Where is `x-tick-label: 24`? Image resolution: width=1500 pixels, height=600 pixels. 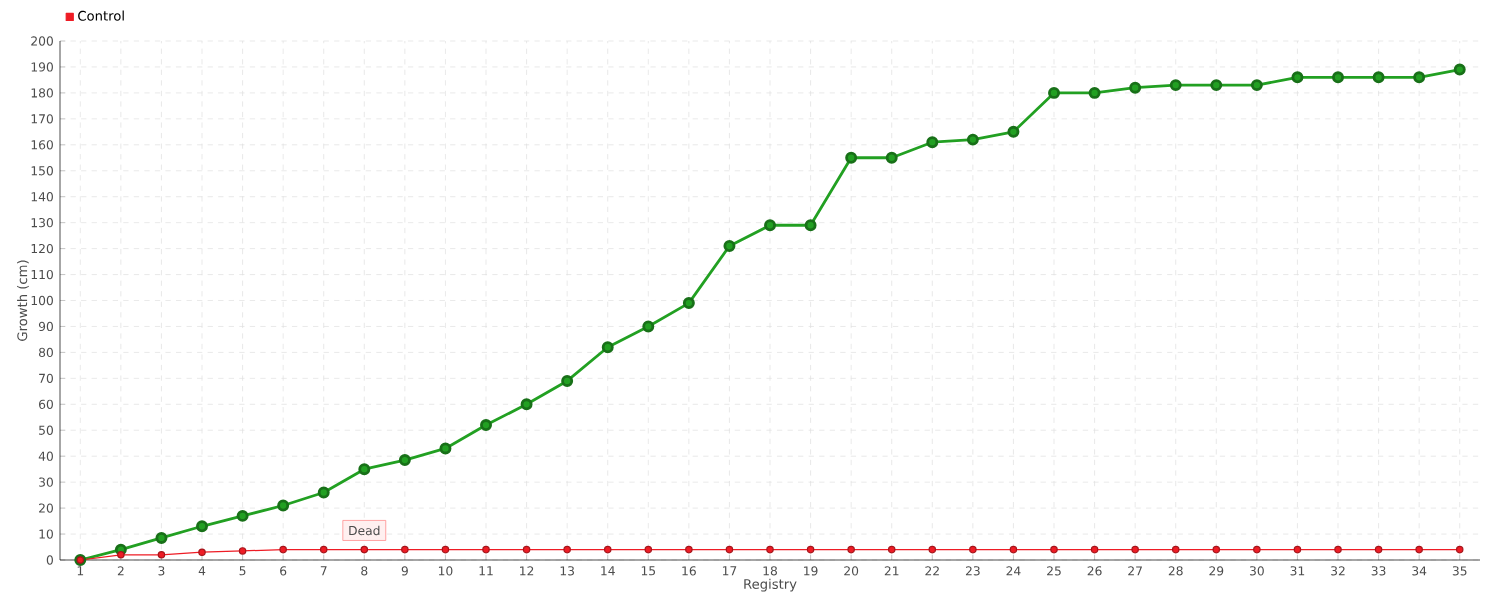 x-tick-label: 24 is located at coordinates (1013, 571).